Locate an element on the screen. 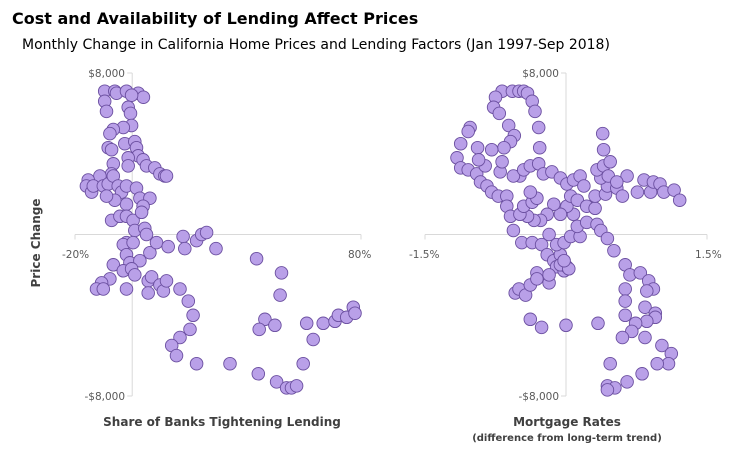 The height and width of the screenshot is (468, 745). right-x-axis-title: Mortgage Rates is located at coordinates (567, 422).